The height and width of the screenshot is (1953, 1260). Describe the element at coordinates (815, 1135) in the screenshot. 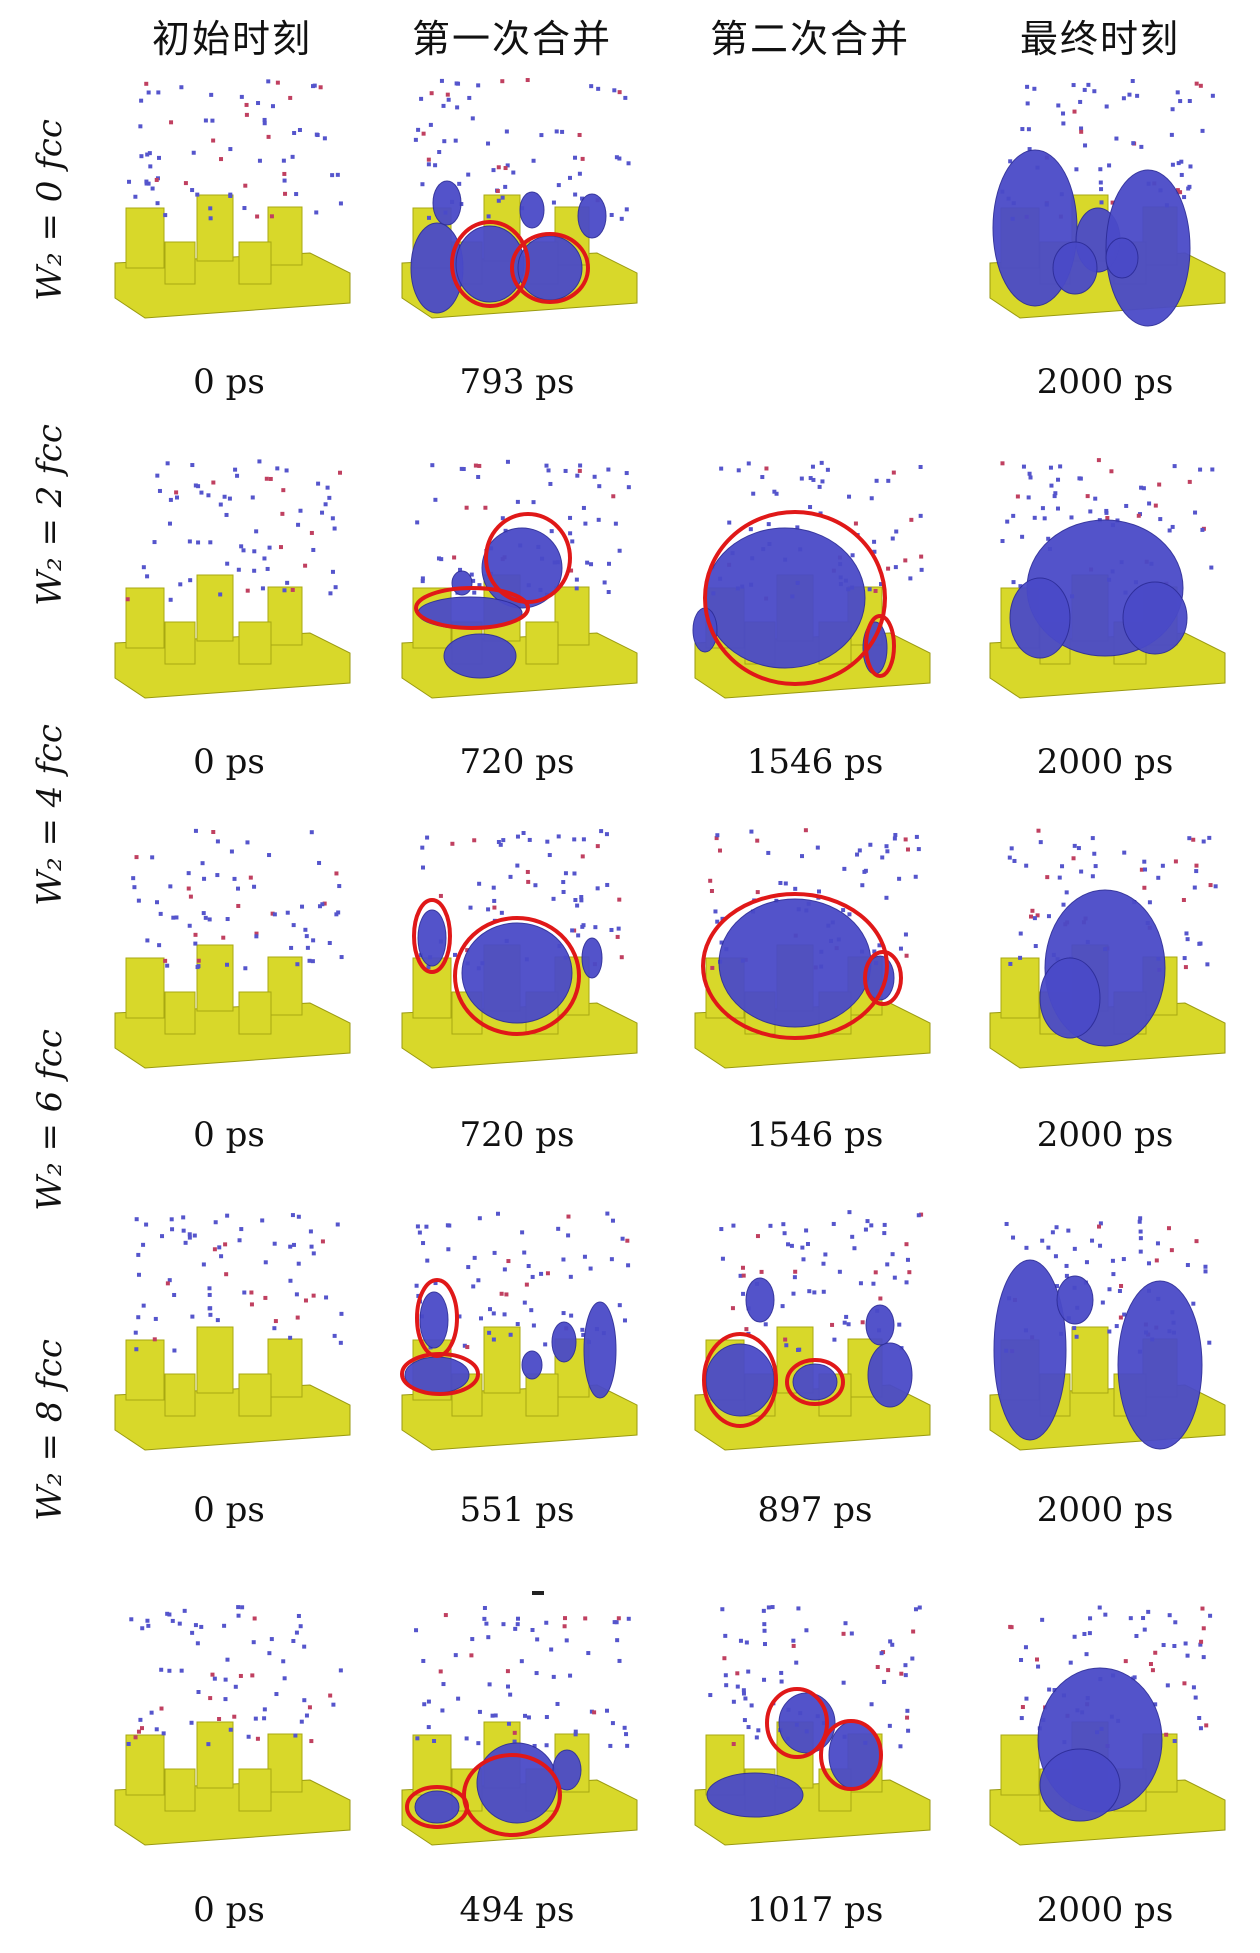

I see `time-r2-c2: 1546 ps` at that location.